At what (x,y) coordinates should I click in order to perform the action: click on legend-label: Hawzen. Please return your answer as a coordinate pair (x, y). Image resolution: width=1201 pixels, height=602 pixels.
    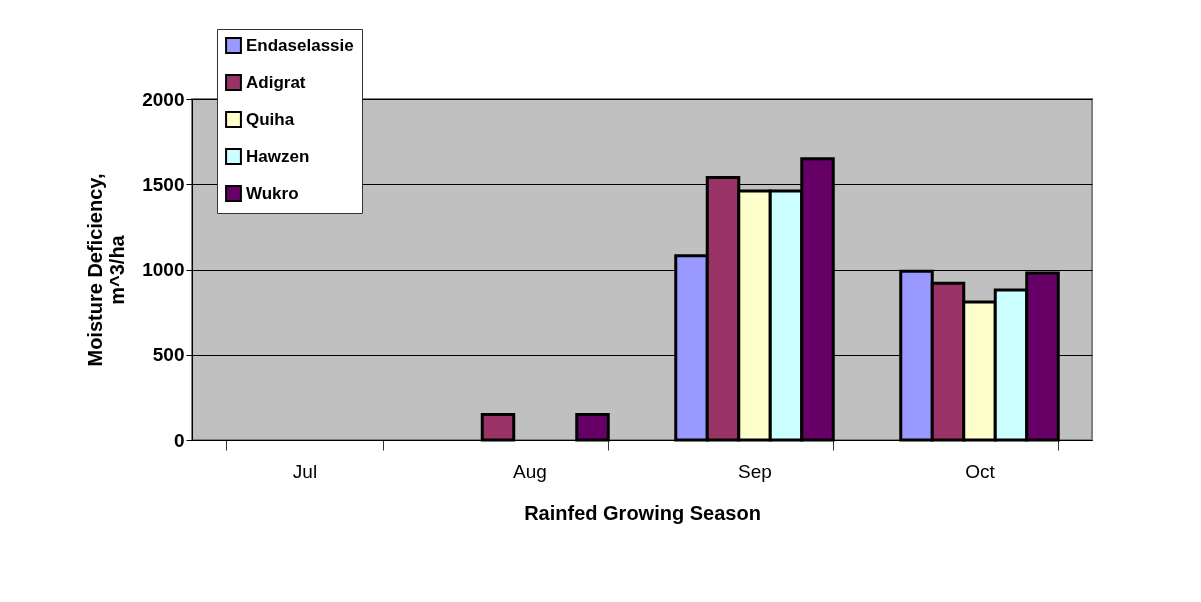
    Looking at the image, I should click on (278, 156).